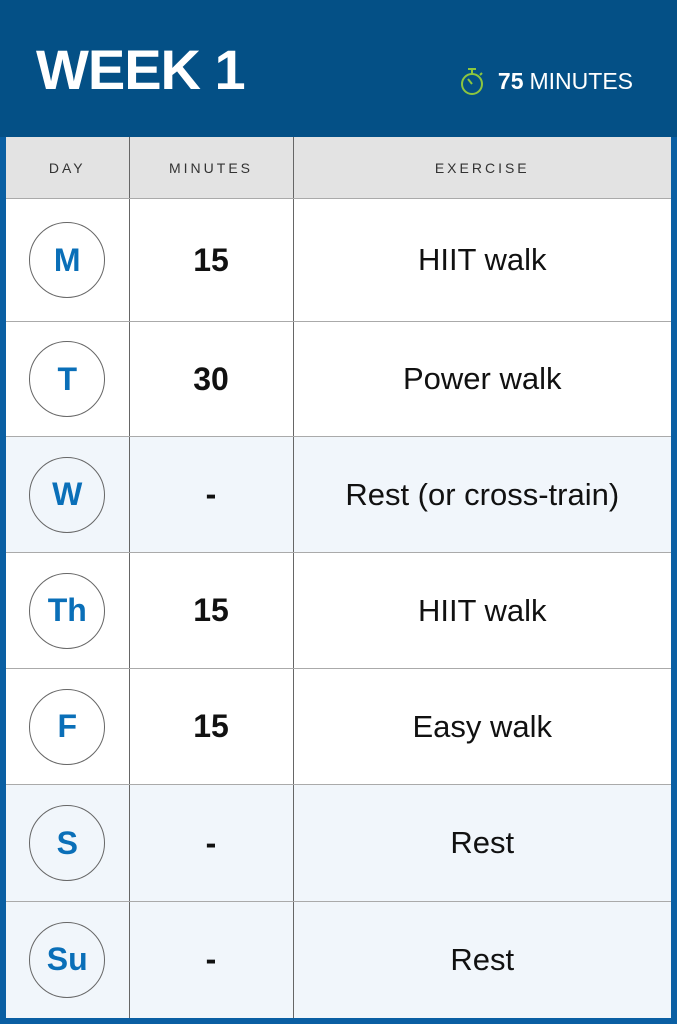 This screenshot has height=1024, width=677. Describe the element at coordinates (211, 379) in the screenshot. I see `minutes-cell: 30` at that location.